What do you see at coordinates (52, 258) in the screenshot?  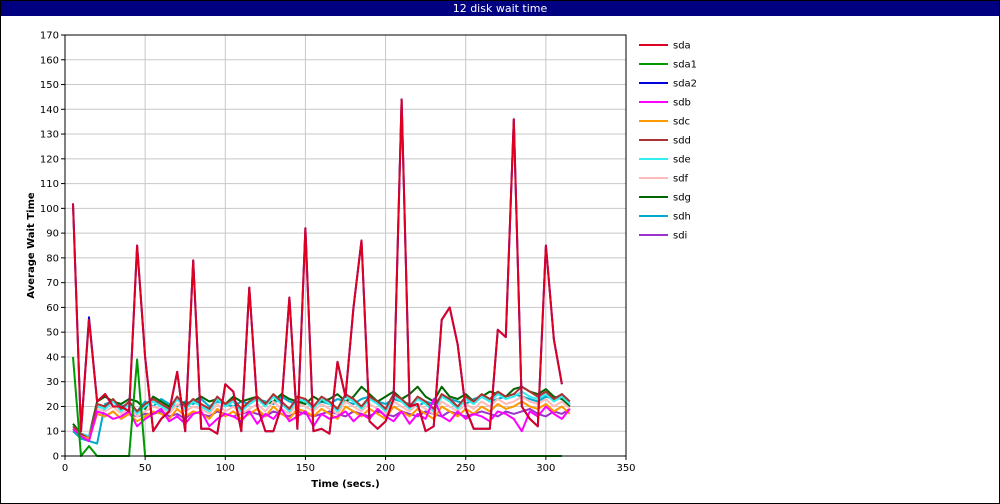 I see `y-tick-label: 80` at bounding box center [52, 258].